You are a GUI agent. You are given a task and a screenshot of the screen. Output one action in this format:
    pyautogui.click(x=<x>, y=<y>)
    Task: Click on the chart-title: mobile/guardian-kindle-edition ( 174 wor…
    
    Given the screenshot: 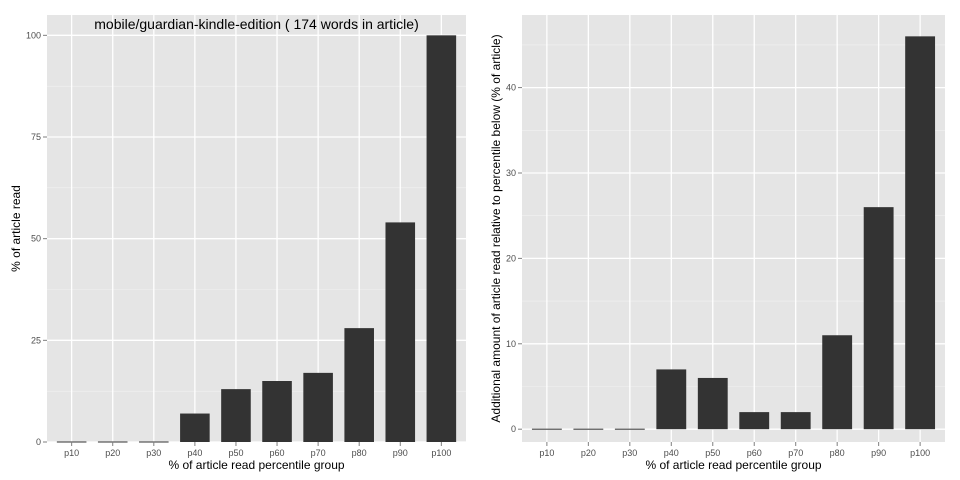 What is the action you would take?
    pyautogui.click(x=256, y=24)
    